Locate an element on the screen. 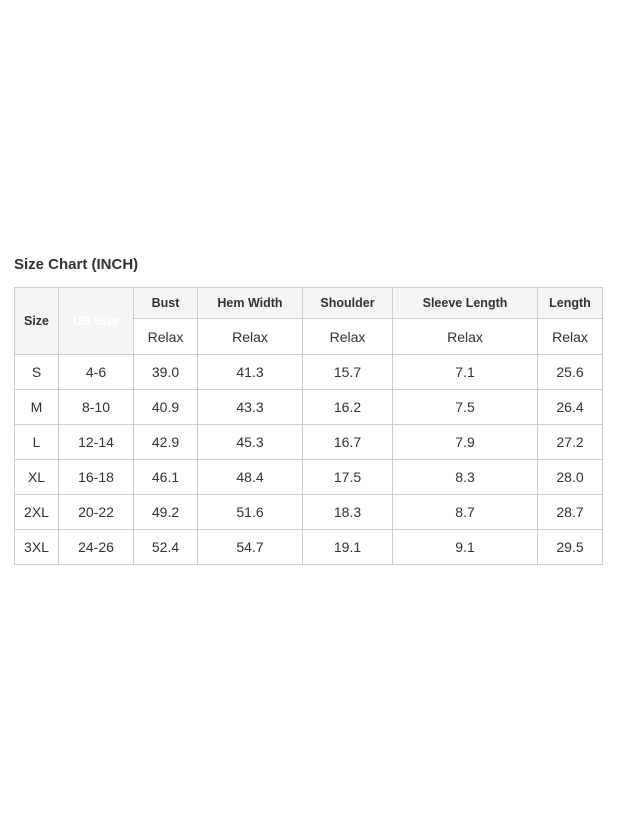  measurement-cell: 52.4 is located at coordinates (165, 547).